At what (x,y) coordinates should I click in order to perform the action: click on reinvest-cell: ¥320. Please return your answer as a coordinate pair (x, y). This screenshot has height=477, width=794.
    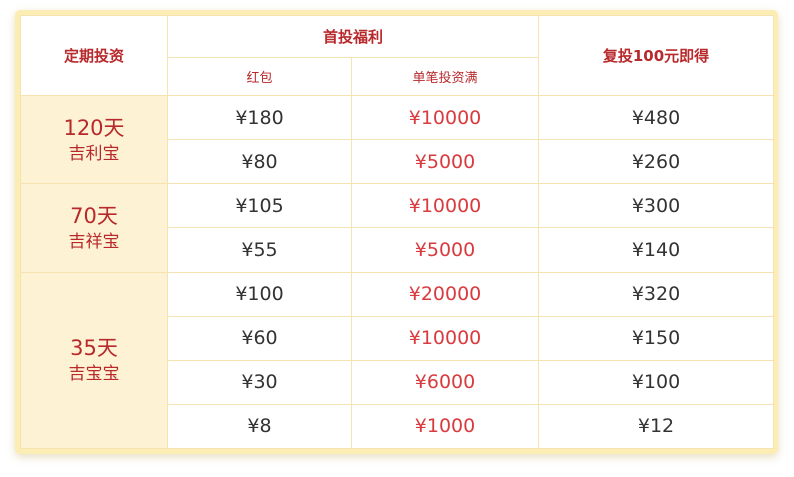
    Looking at the image, I should click on (656, 294).